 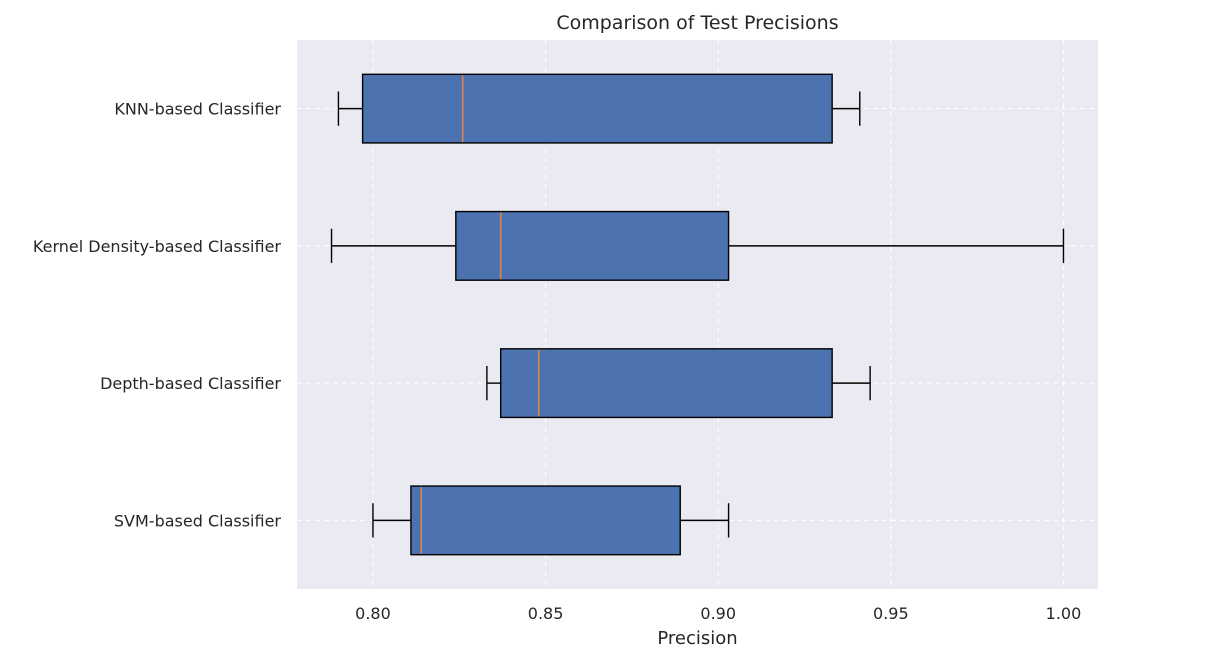 I want to click on x-tick-label-1: 0.85, so click(x=546, y=613).